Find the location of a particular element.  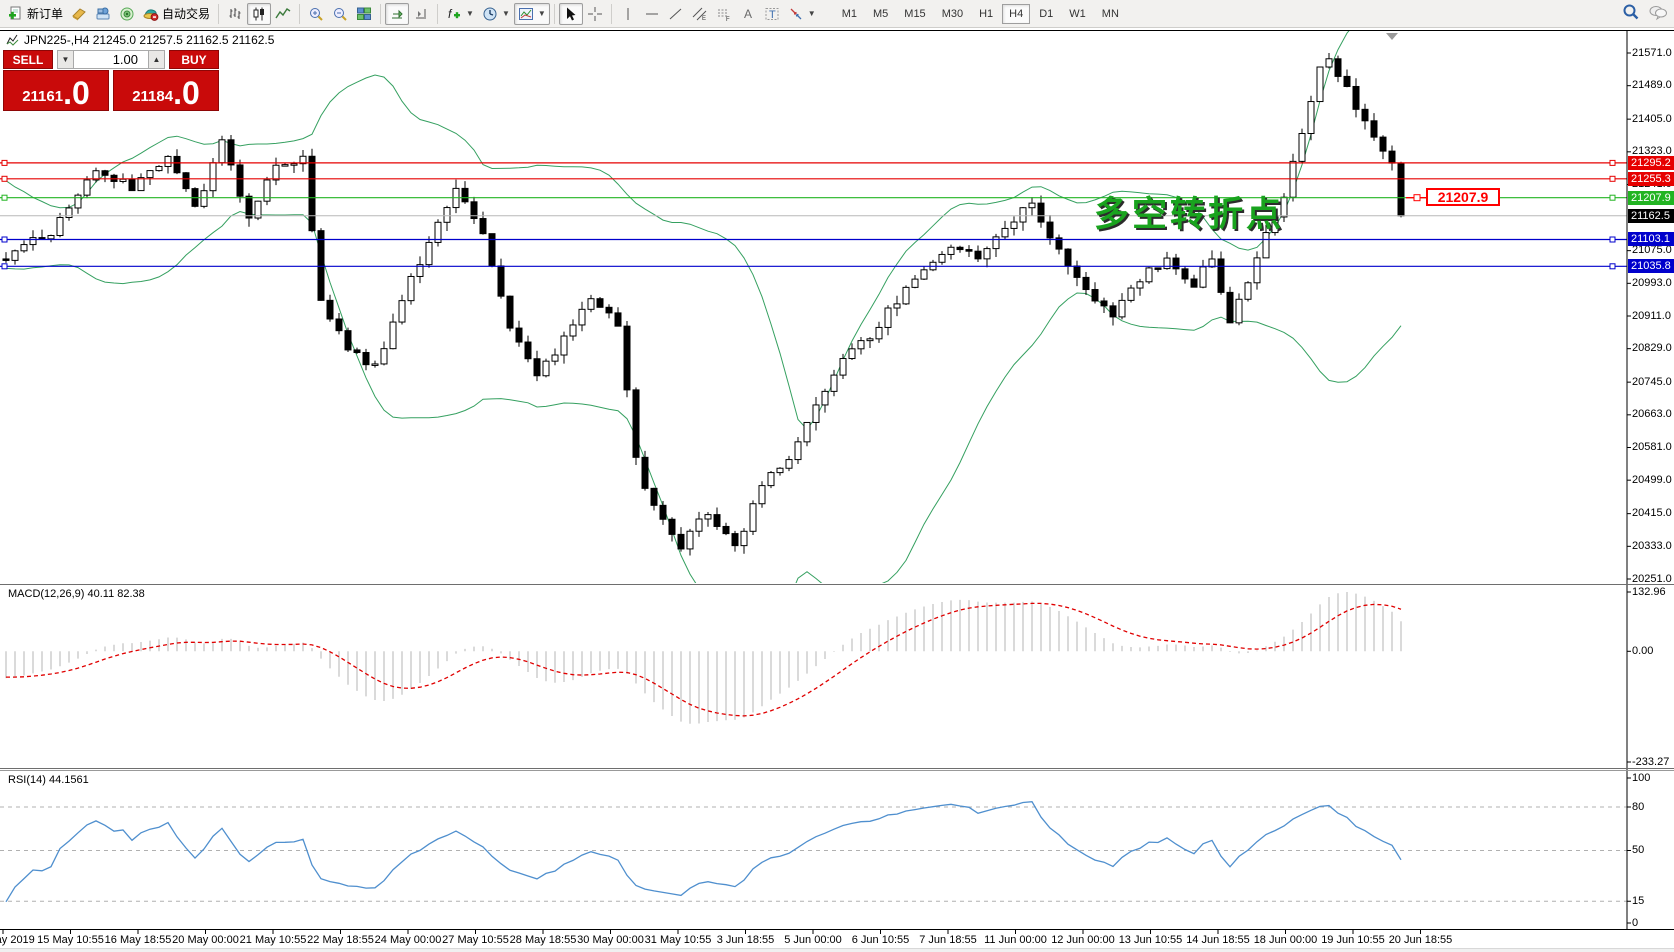

time-label: 14 May 2019 is located at coordinates (17, 940).